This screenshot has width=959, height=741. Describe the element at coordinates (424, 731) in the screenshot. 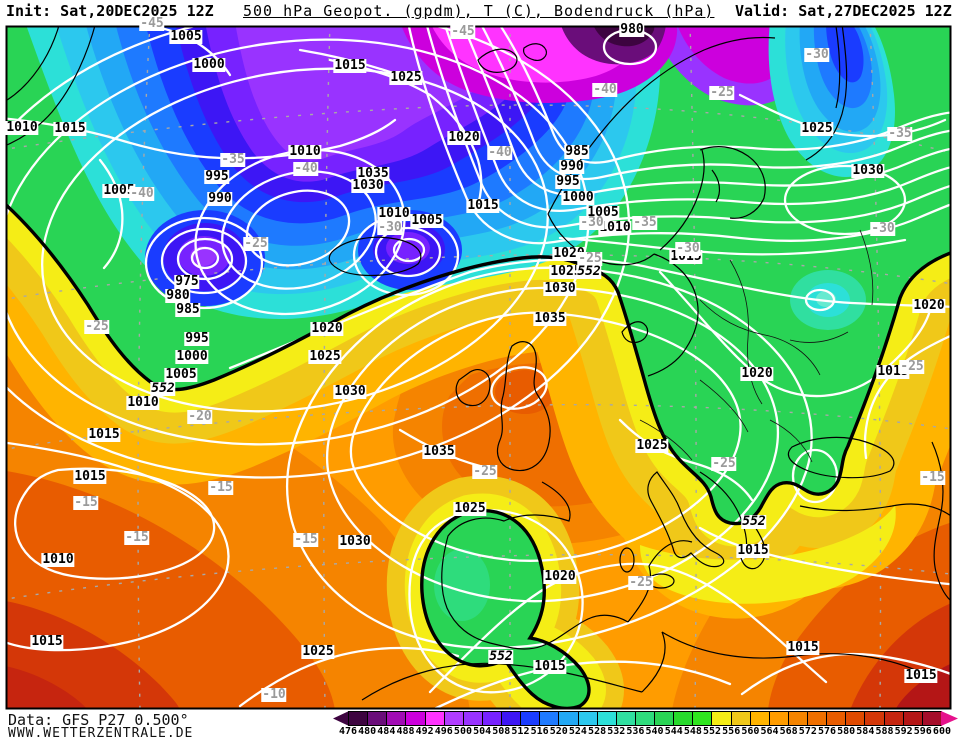

I see `colorbar-value: 492` at that location.